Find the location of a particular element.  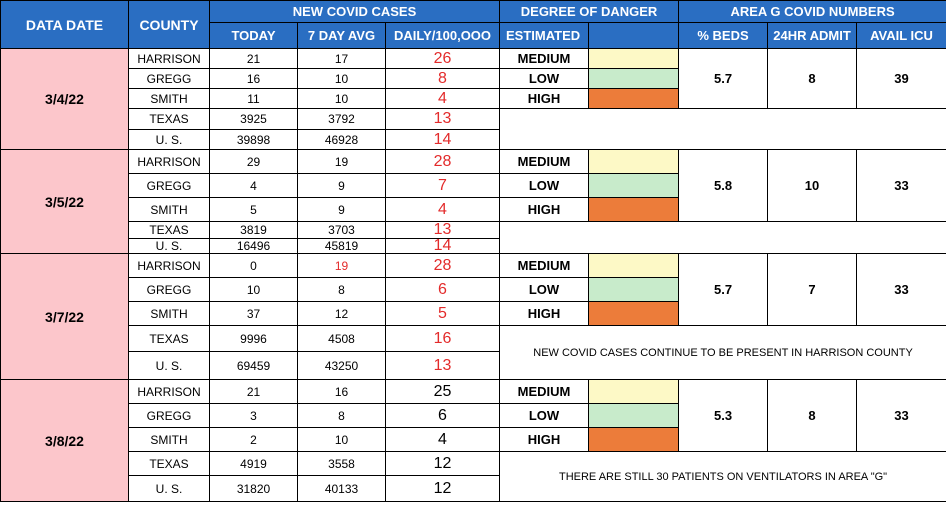

date-cell: 3/5/22 is located at coordinates (64, 201).